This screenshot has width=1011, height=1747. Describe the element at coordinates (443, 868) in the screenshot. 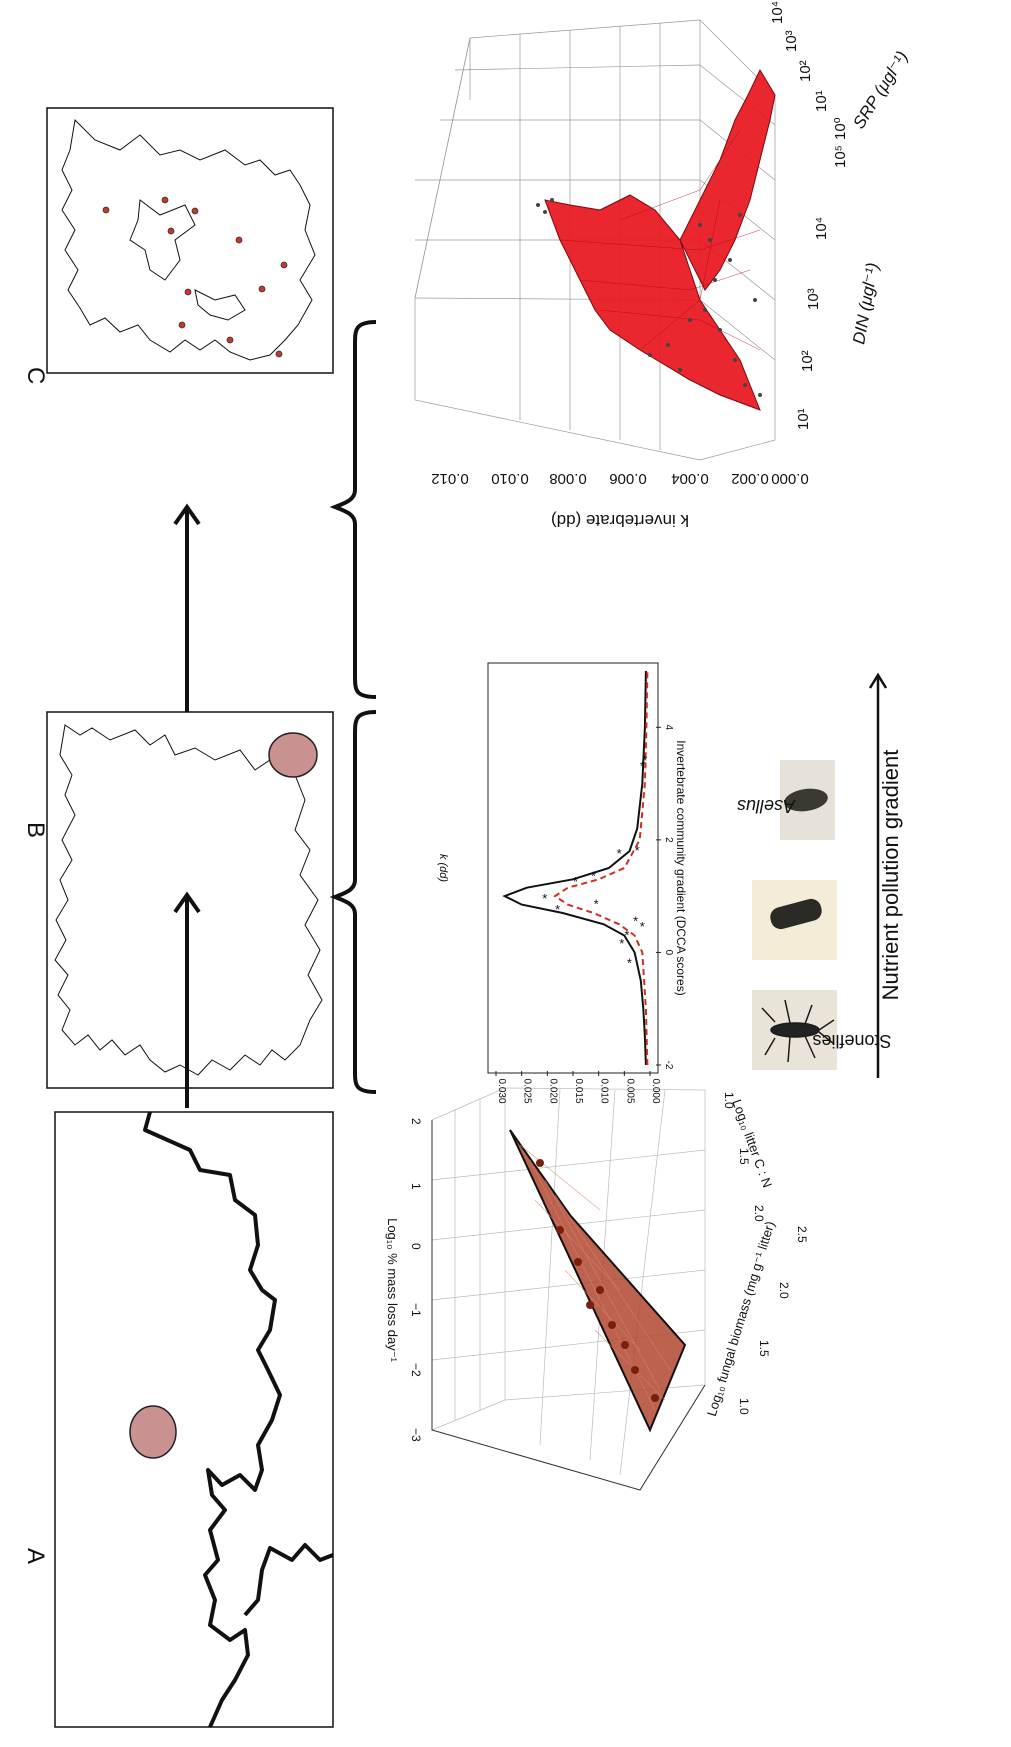

I see `dcca-y-label: k (dd)` at that location.